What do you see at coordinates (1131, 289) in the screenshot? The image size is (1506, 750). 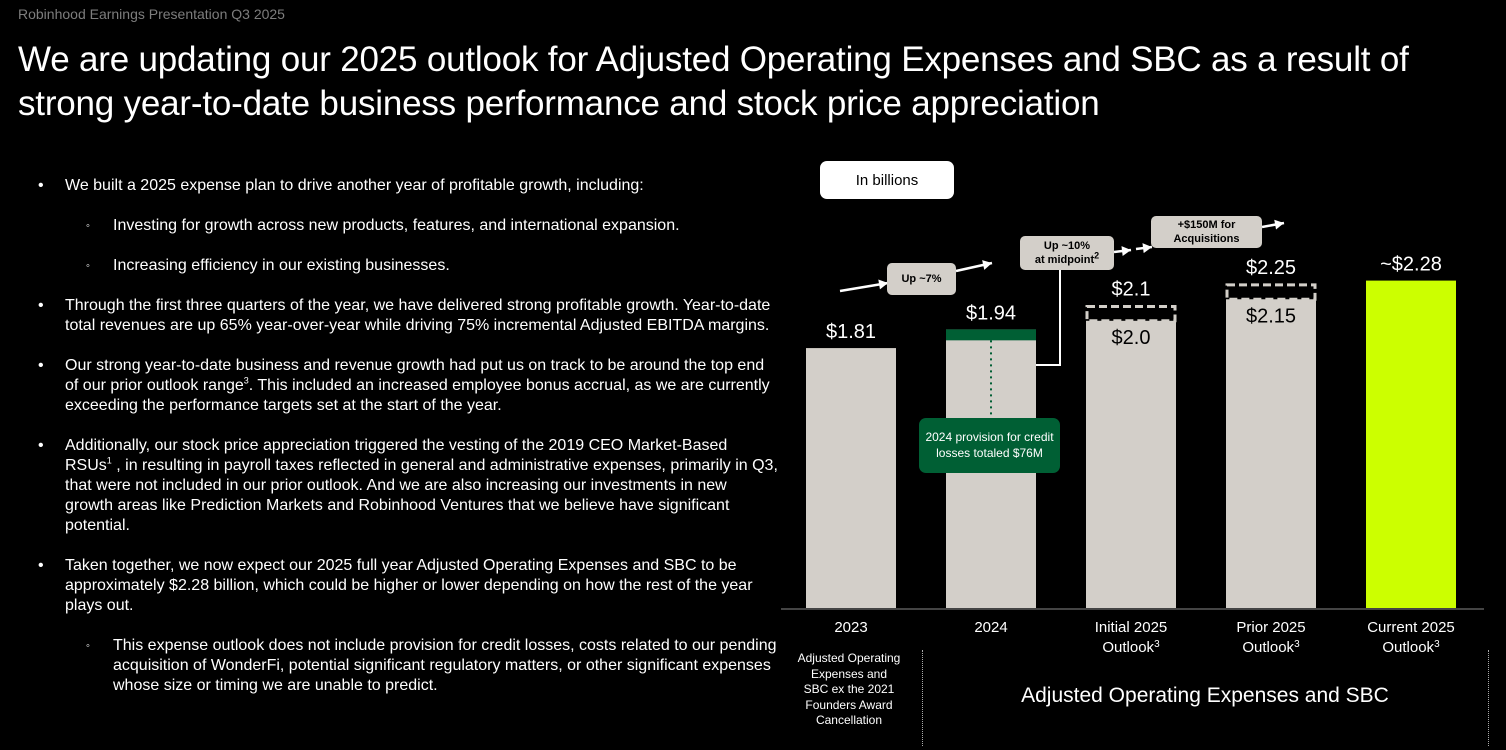 I see `bar-value-label-high: $2.1` at bounding box center [1131, 289].